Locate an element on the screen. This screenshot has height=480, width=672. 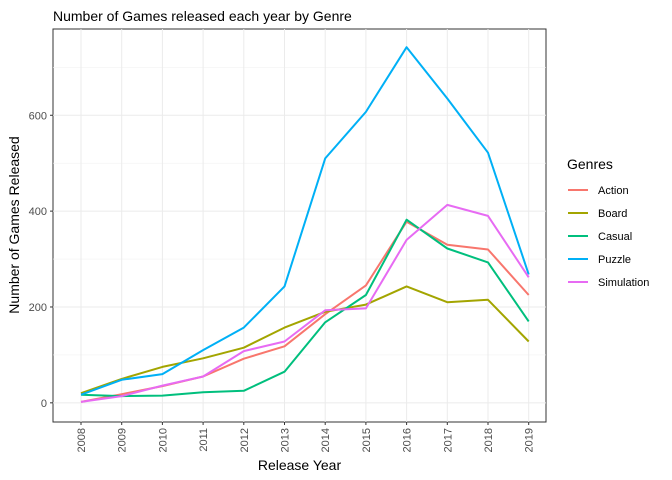
x-tick-label: 2012 is located at coordinates (245, 440).